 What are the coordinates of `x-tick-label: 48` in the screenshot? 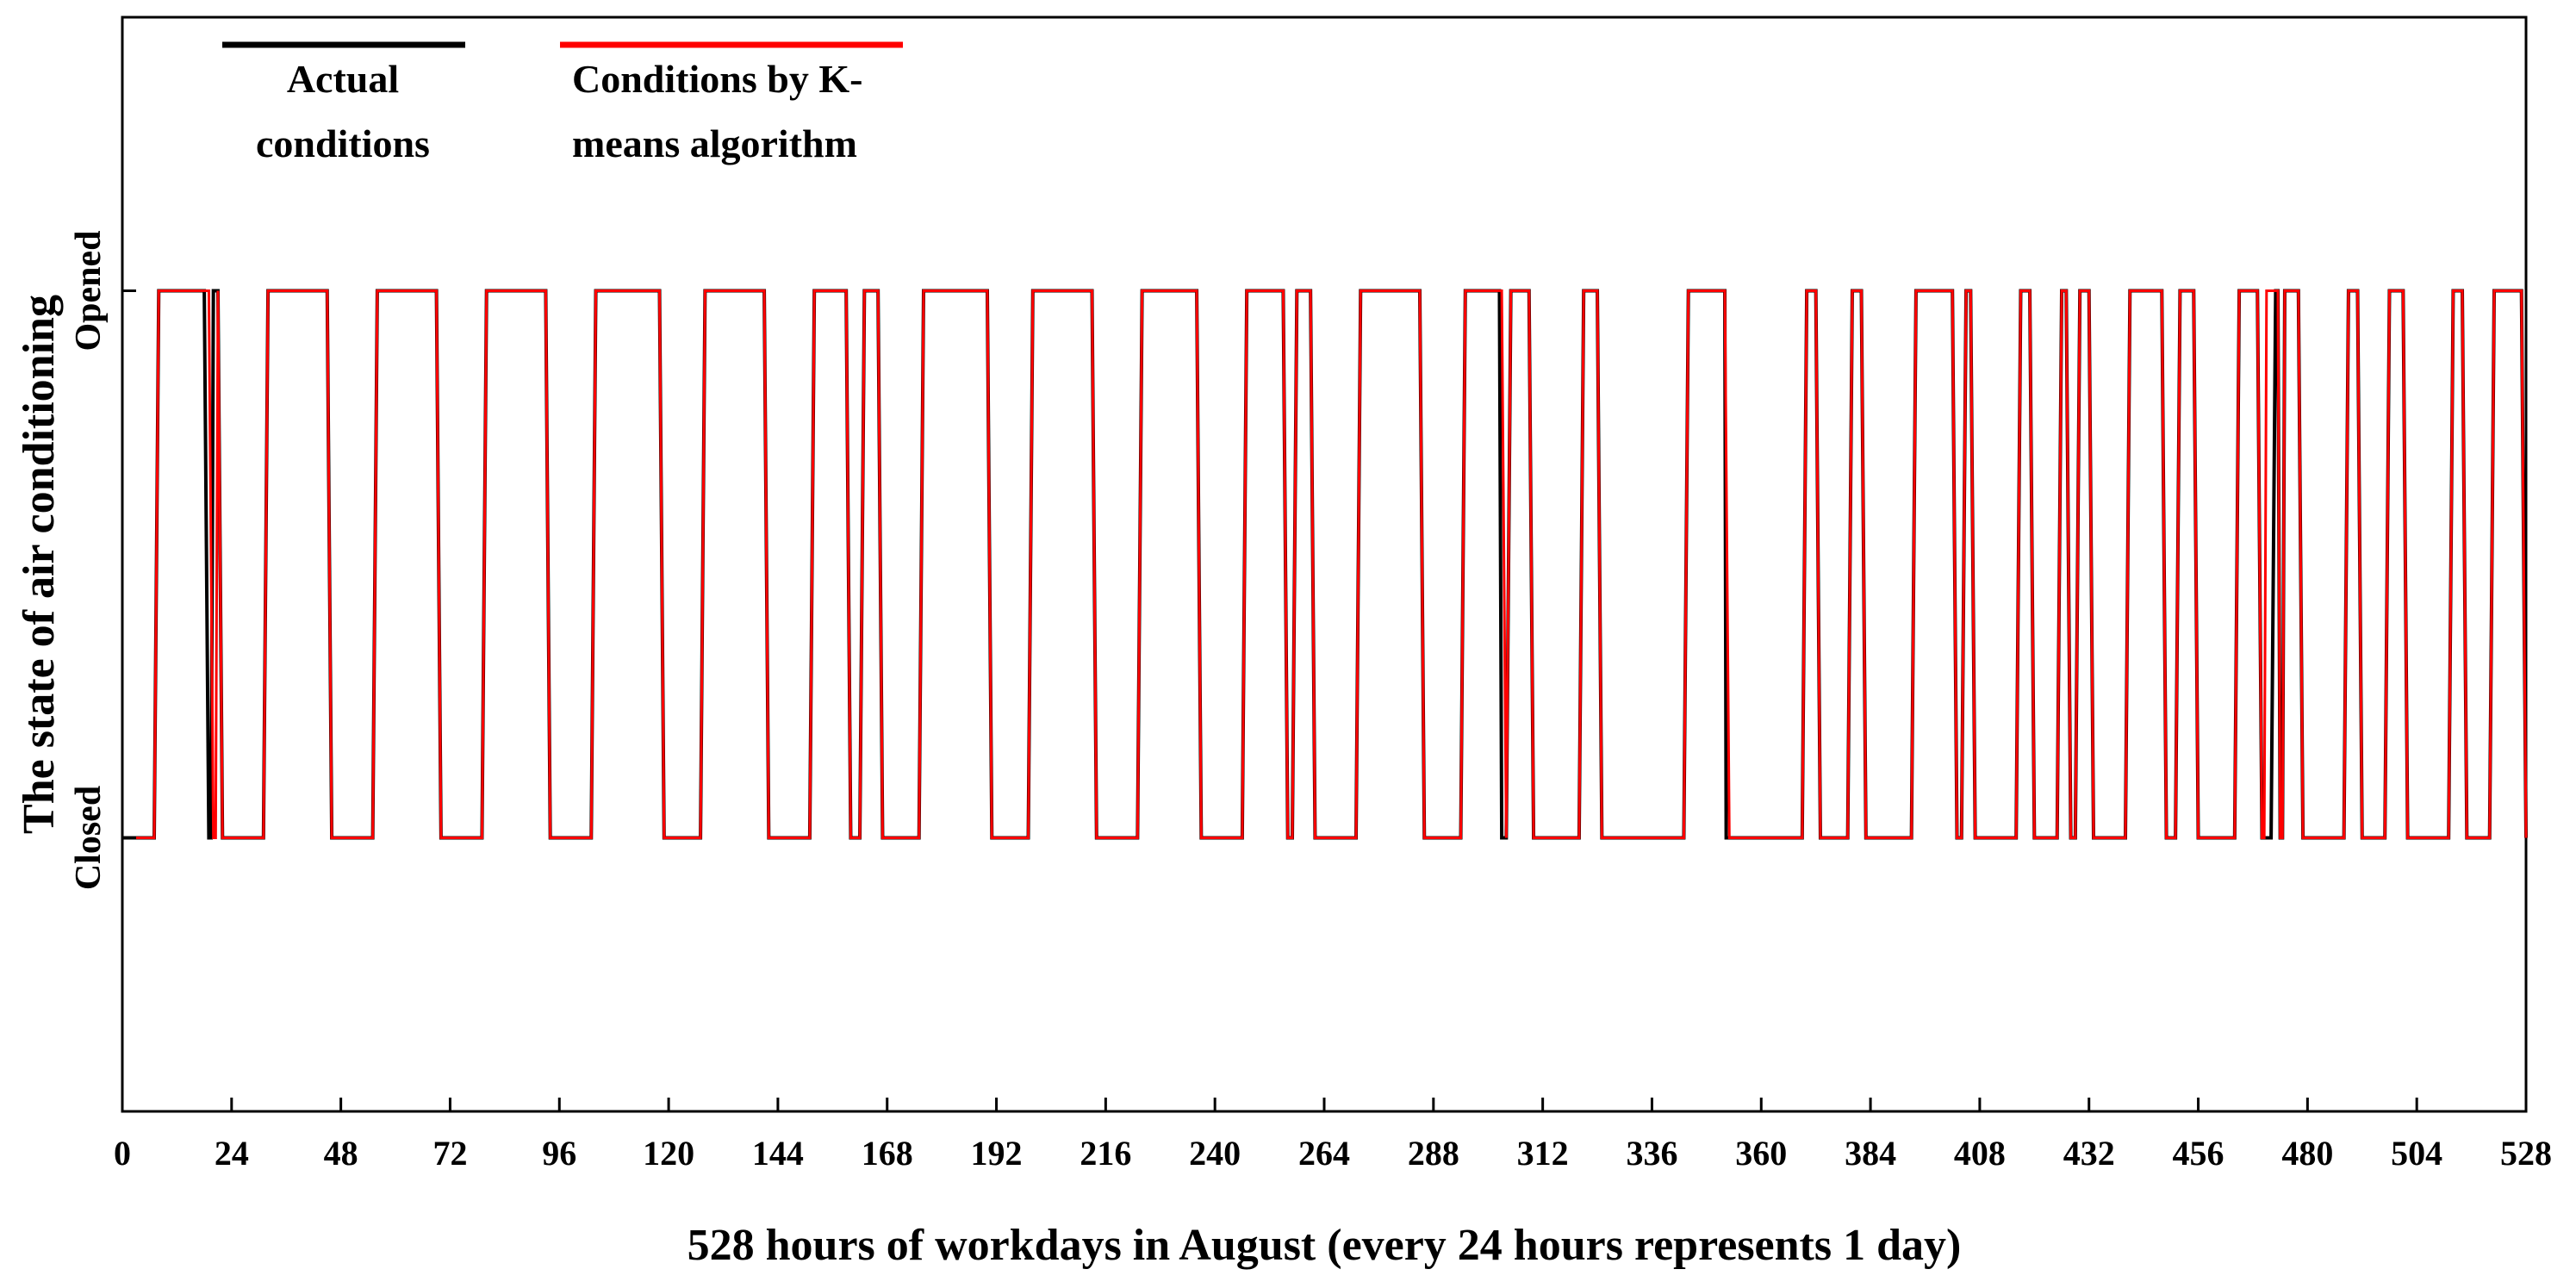 It's located at (341, 1154).